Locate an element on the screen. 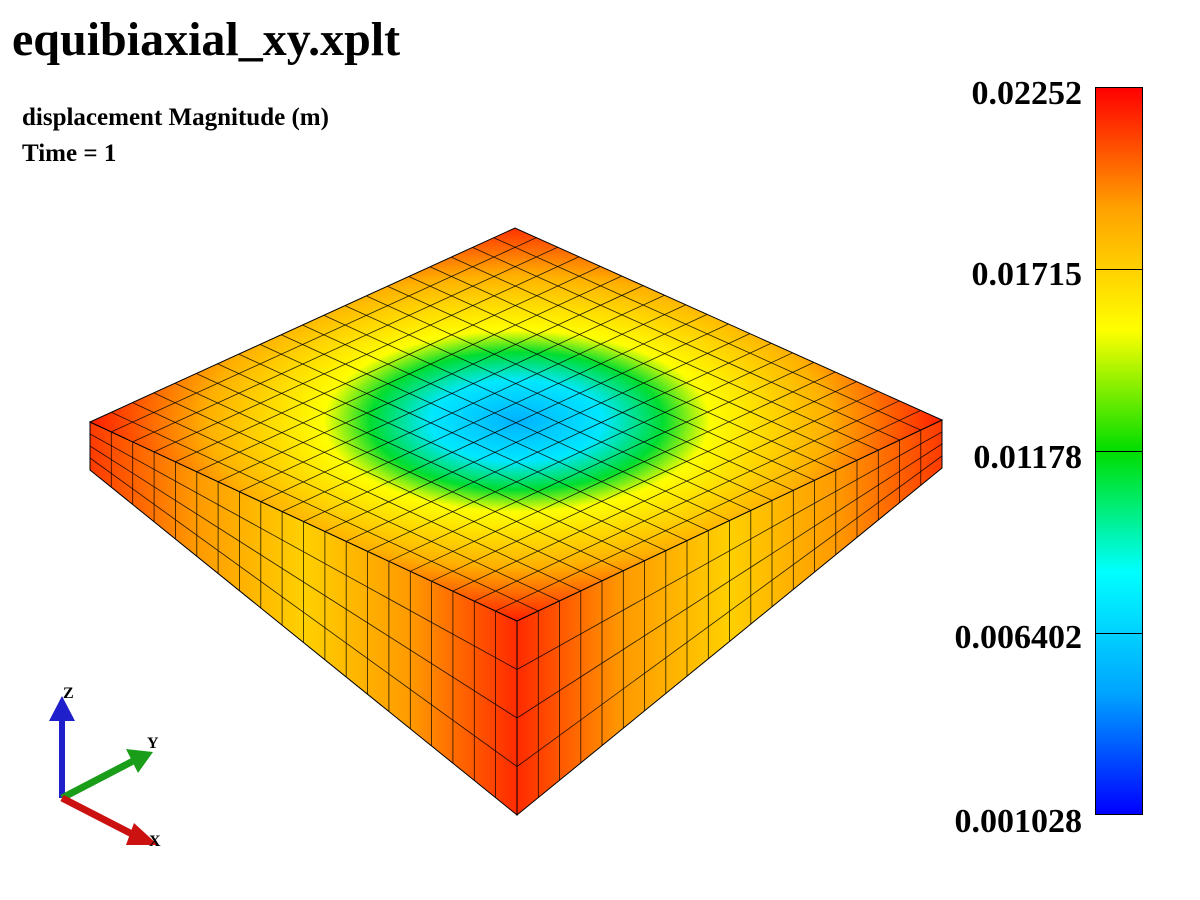 Image resolution: width=1200 pixels, height=900 pixels. axis-triad: Z Y X is located at coordinates (105, 767).